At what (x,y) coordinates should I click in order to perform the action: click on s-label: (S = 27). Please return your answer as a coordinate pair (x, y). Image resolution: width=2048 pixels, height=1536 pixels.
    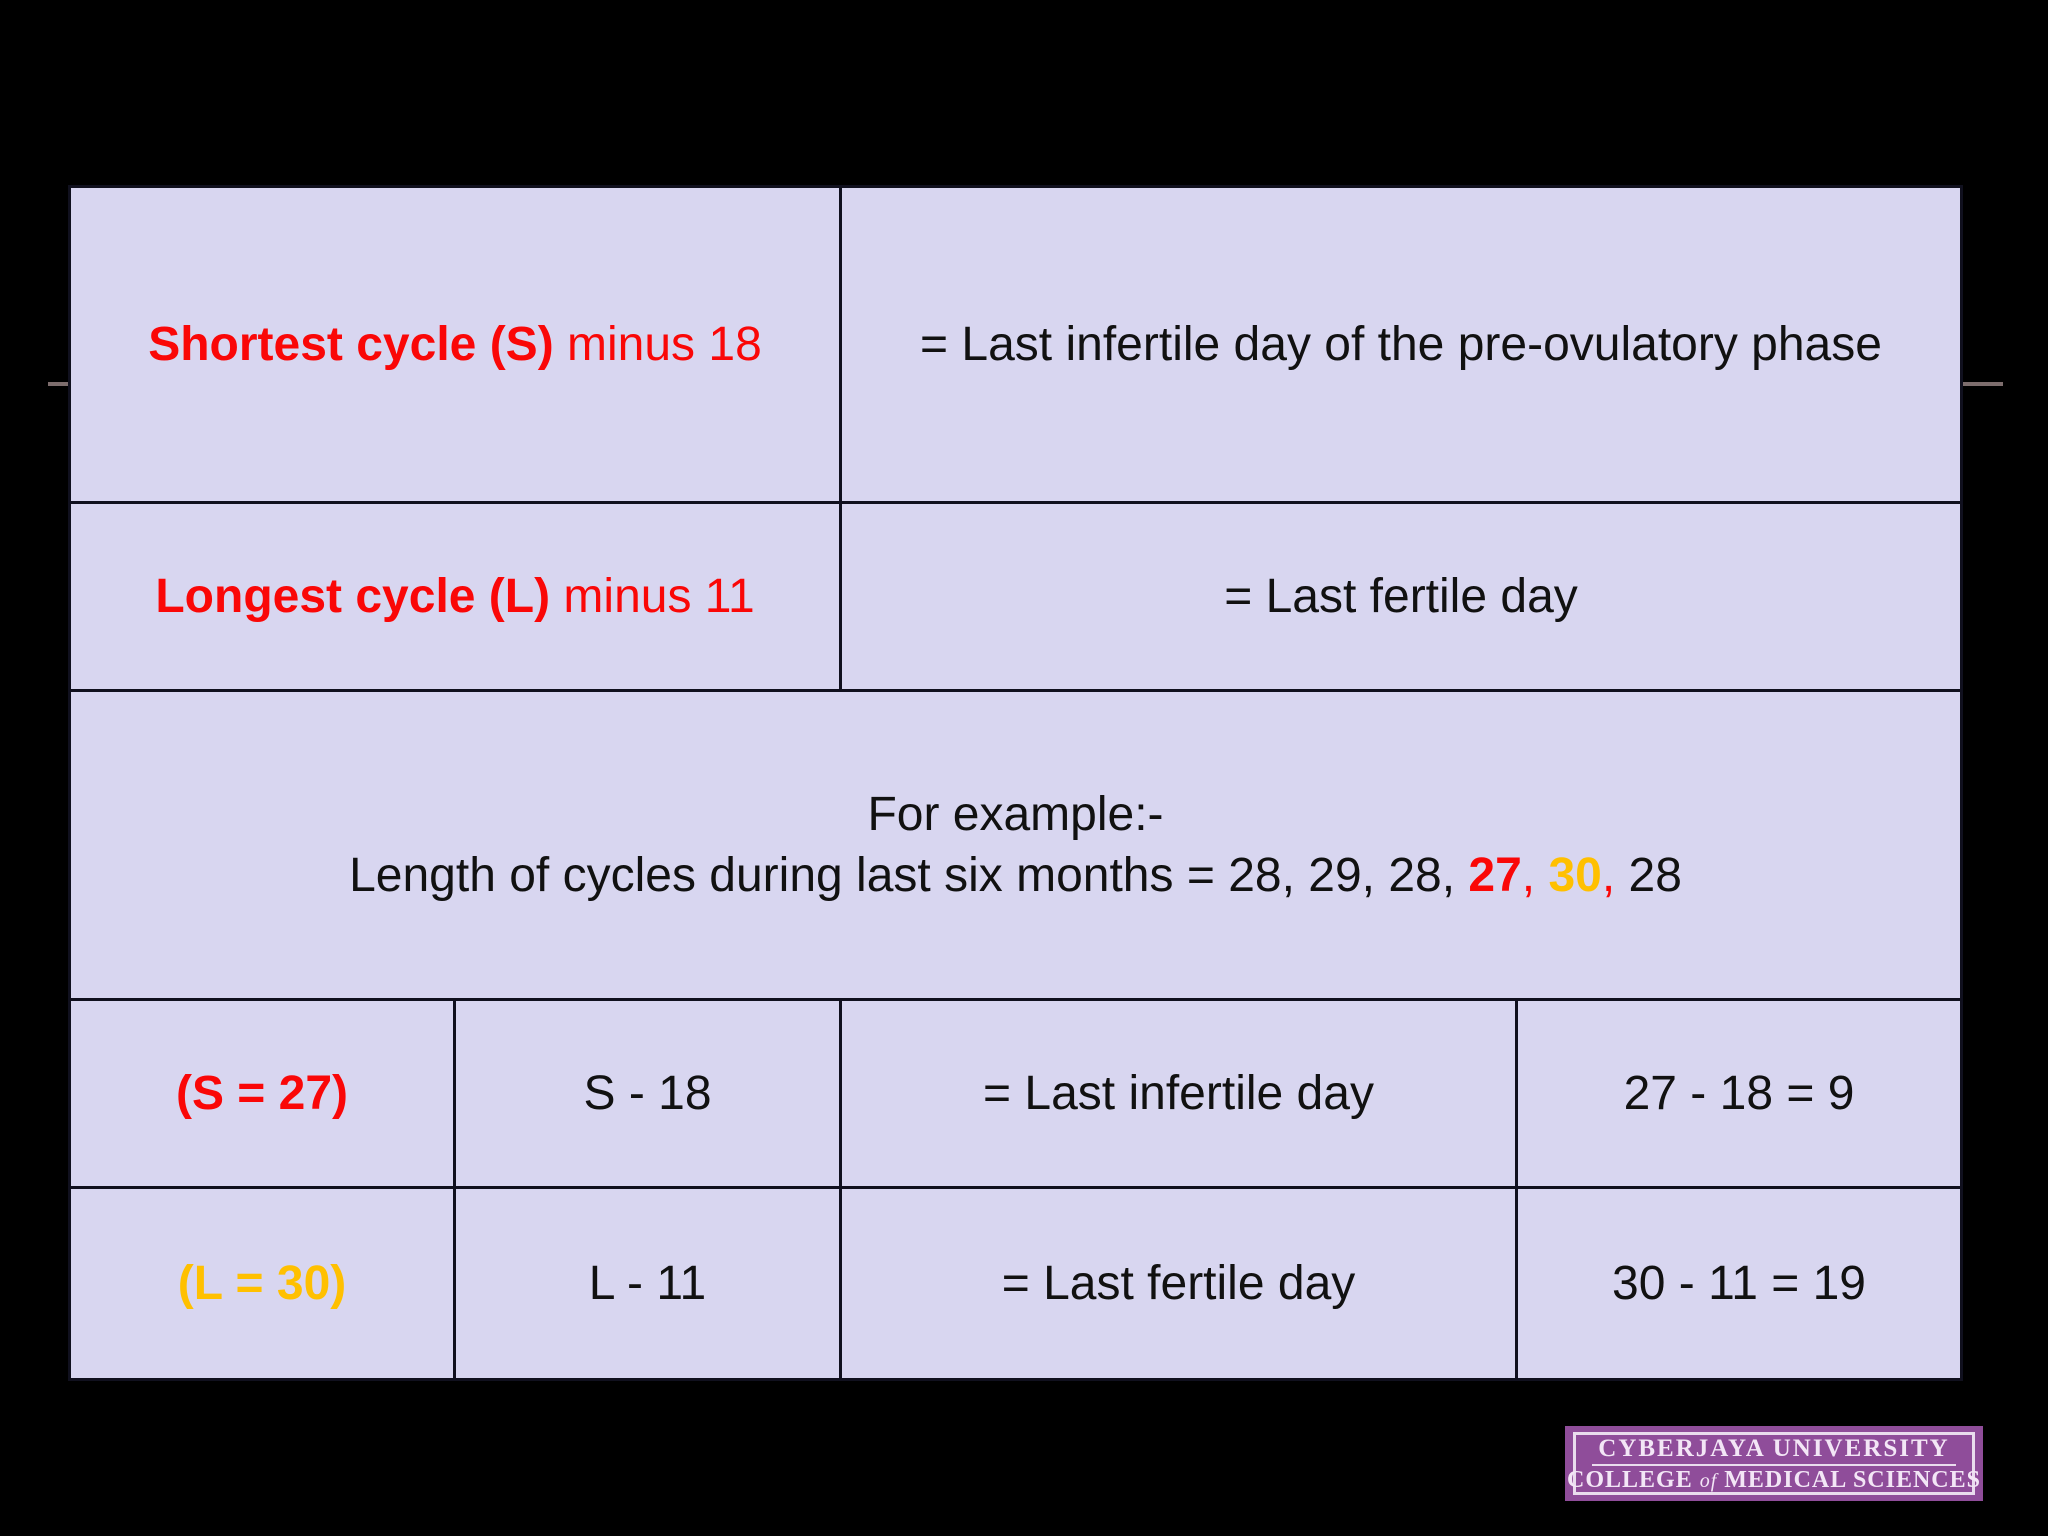
    Looking at the image, I should click on (262, 1093).